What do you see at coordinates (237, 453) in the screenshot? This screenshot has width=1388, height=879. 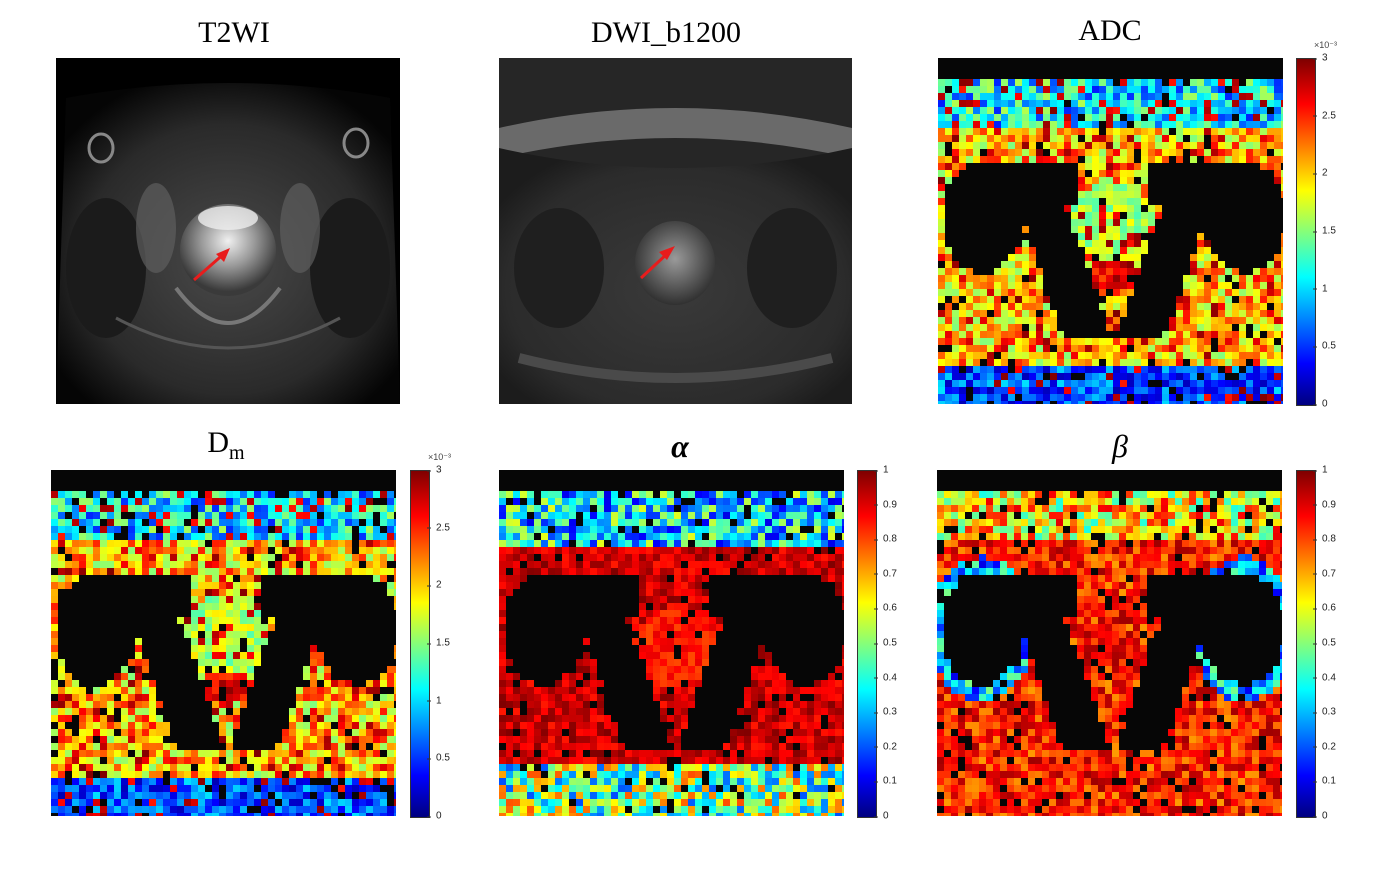 I see `title-dm-sub: m` at bounding box center [237, 453].